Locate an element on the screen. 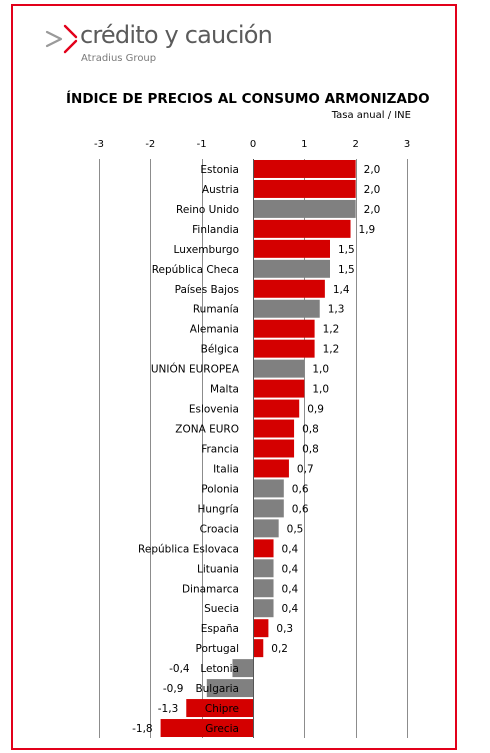 The image size is (490, 753). x-tick-label: -3 is located at coordinates (99, 144).